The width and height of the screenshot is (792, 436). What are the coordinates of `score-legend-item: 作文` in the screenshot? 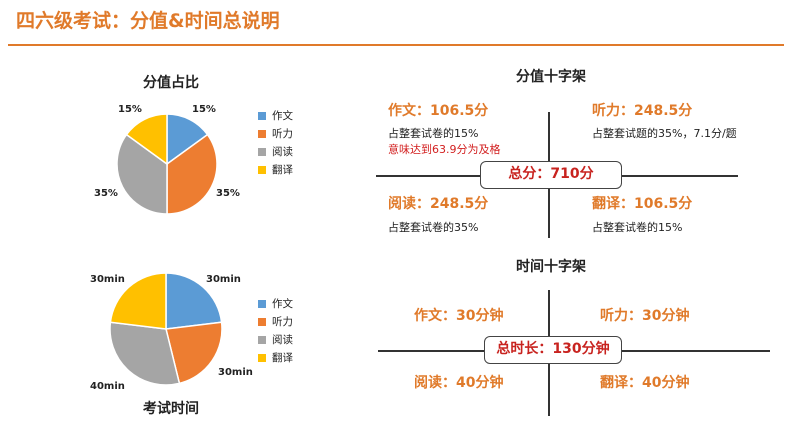 It's located at (275, 115).